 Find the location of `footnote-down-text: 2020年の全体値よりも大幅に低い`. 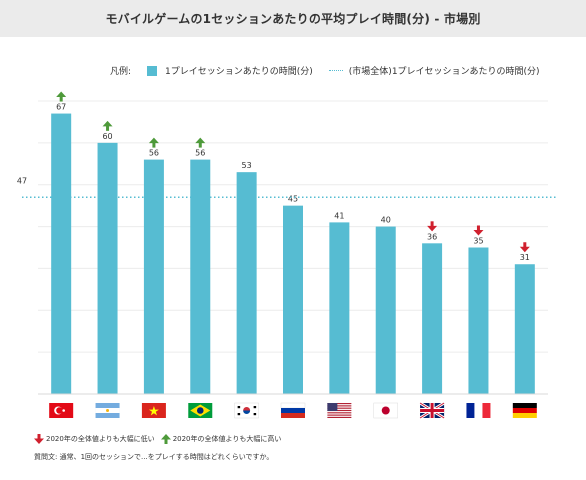

footnote-down-text: 2020年の全体値よりも大幅に低い is located at coordinates (100, 439).